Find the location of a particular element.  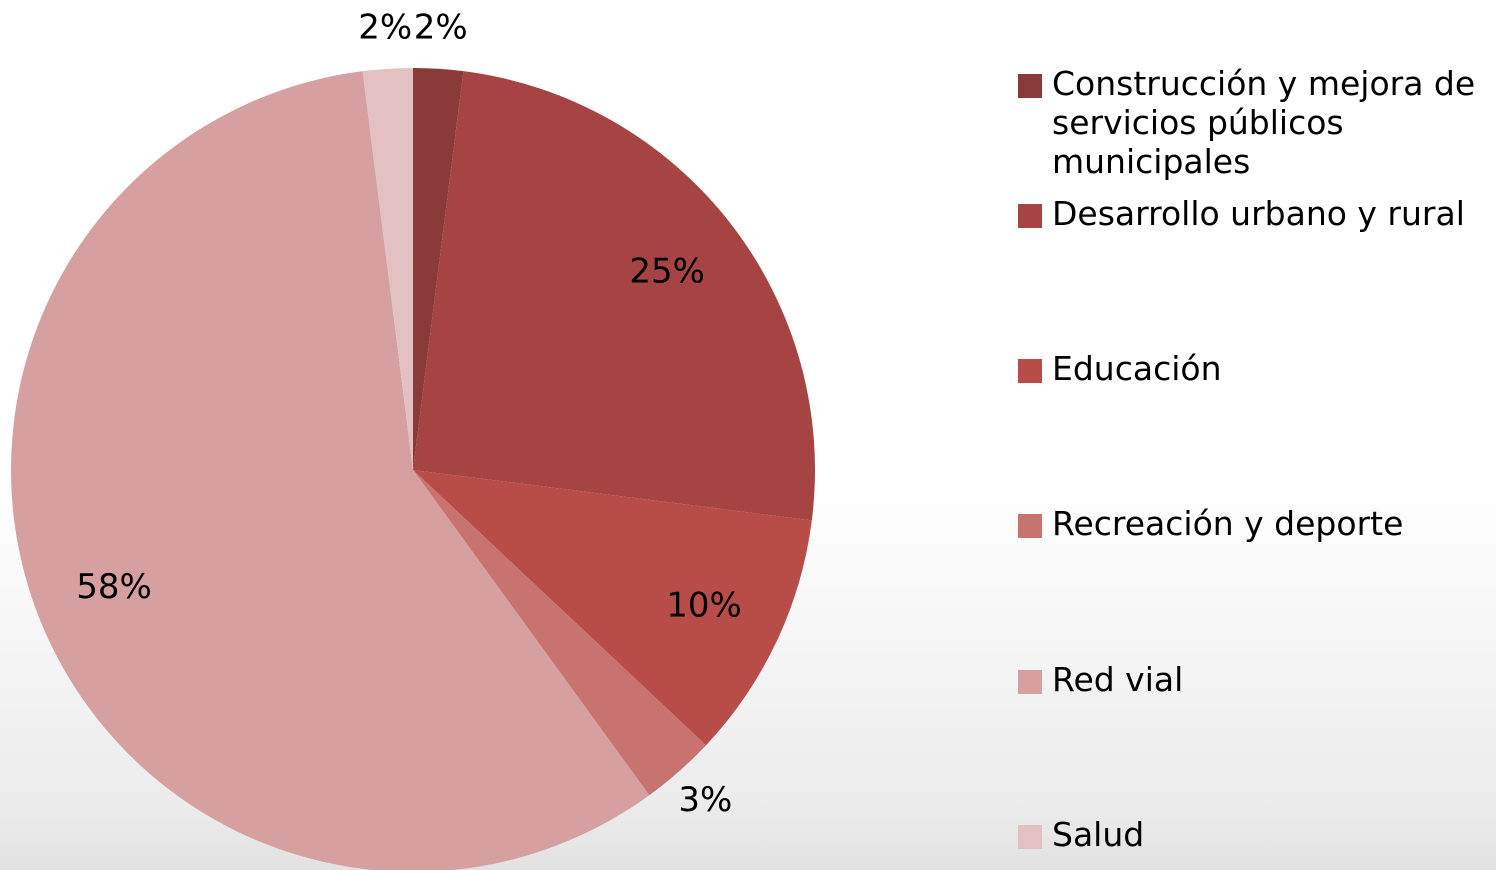

legend-label: Desarrollo urbano y rural is located at coordinates (1258, 213).